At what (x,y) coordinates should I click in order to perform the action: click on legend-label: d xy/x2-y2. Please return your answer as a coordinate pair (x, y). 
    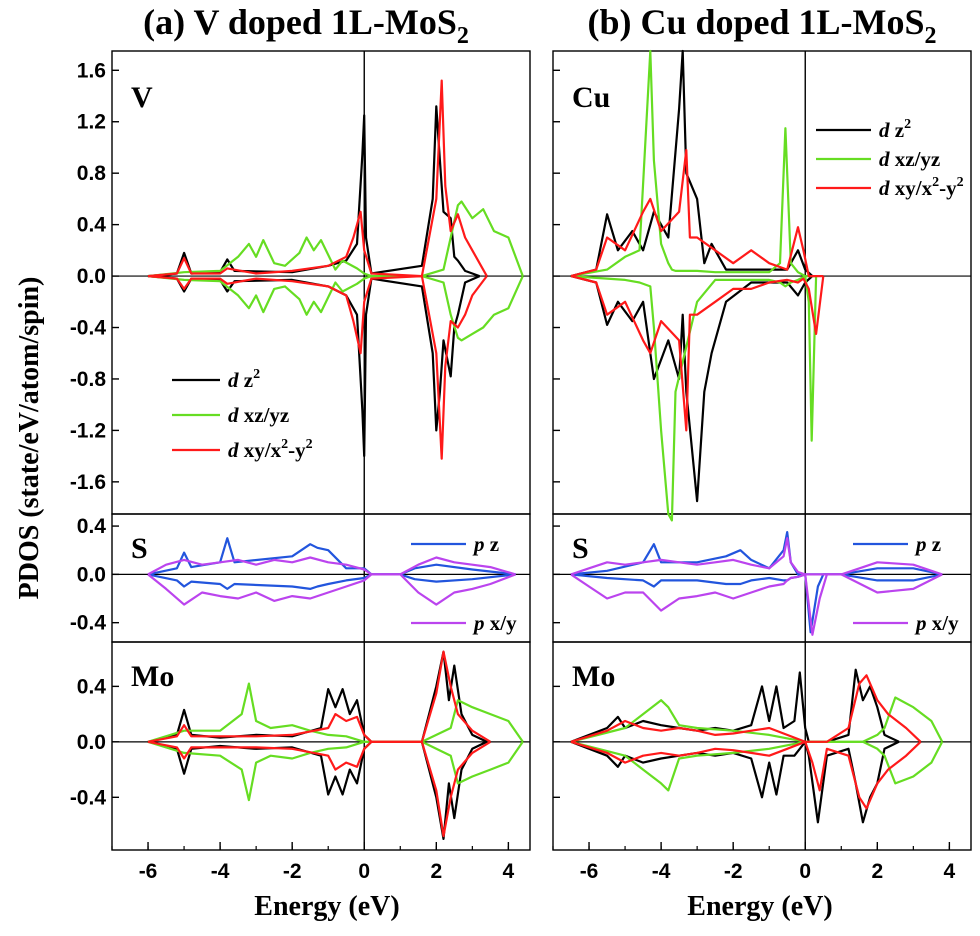
    Looking at the image, I should click on (270, 449).